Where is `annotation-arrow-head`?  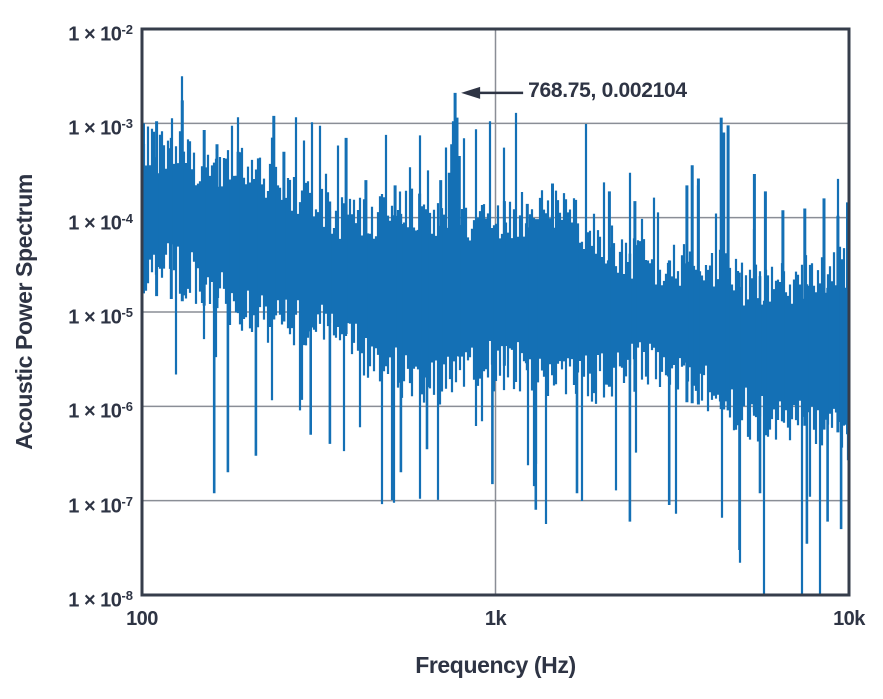
annotation-arrow-head is located at coordinates (471, 92).